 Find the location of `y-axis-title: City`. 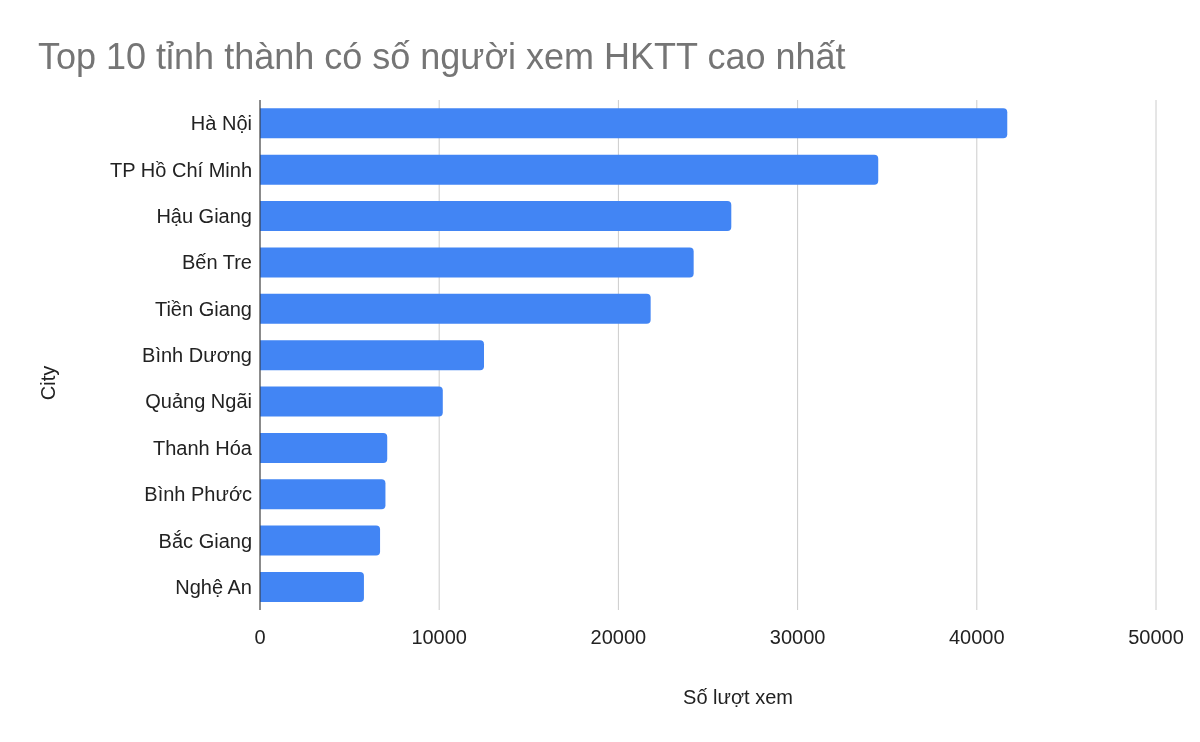

y-axis-title: City is located at coordinates (48, 383).